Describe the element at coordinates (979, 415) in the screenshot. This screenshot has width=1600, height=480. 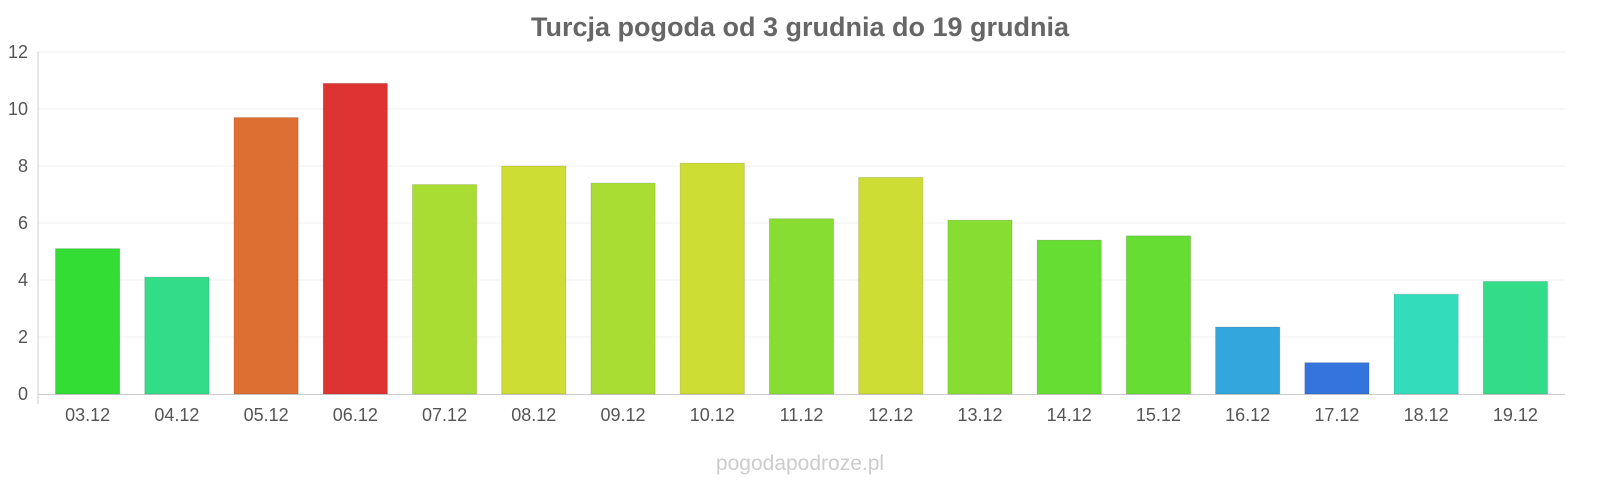
I see `x-tick-label: 13.12` at that location.